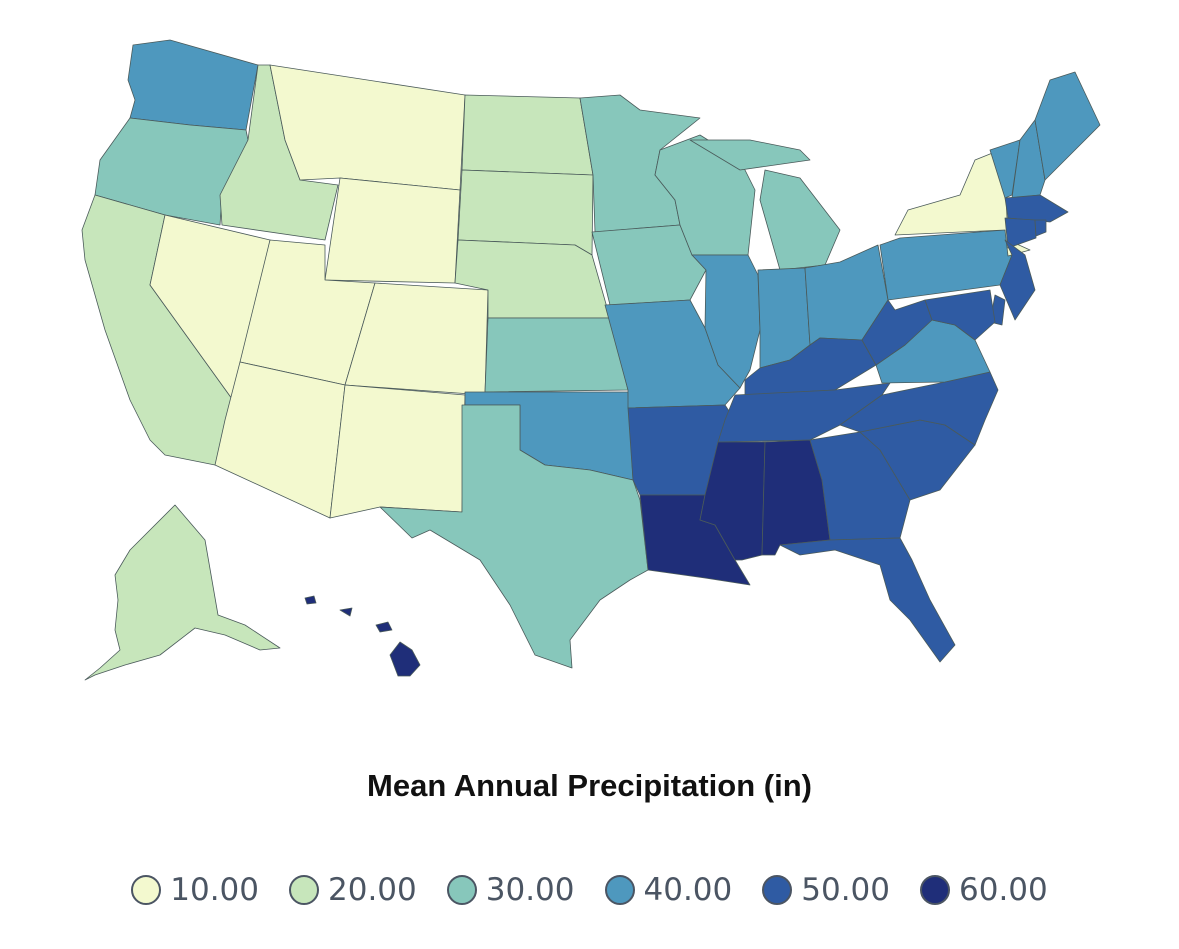  What do you see at coordinates (527, 135) in the screenshot?
I see `state-ND` at bounding box center [527, 135].